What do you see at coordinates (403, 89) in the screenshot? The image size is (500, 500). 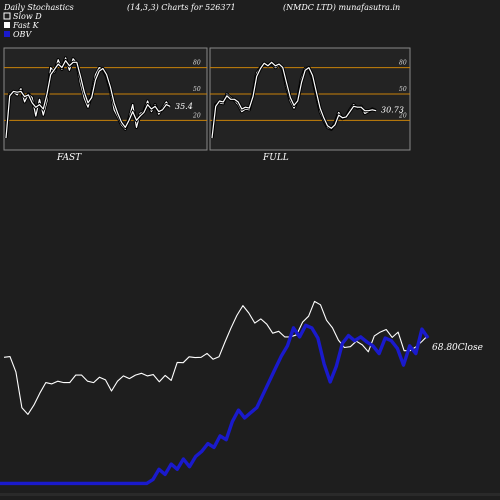 I see `full-tick-label-50: 50` at bounding box center [403, 89].